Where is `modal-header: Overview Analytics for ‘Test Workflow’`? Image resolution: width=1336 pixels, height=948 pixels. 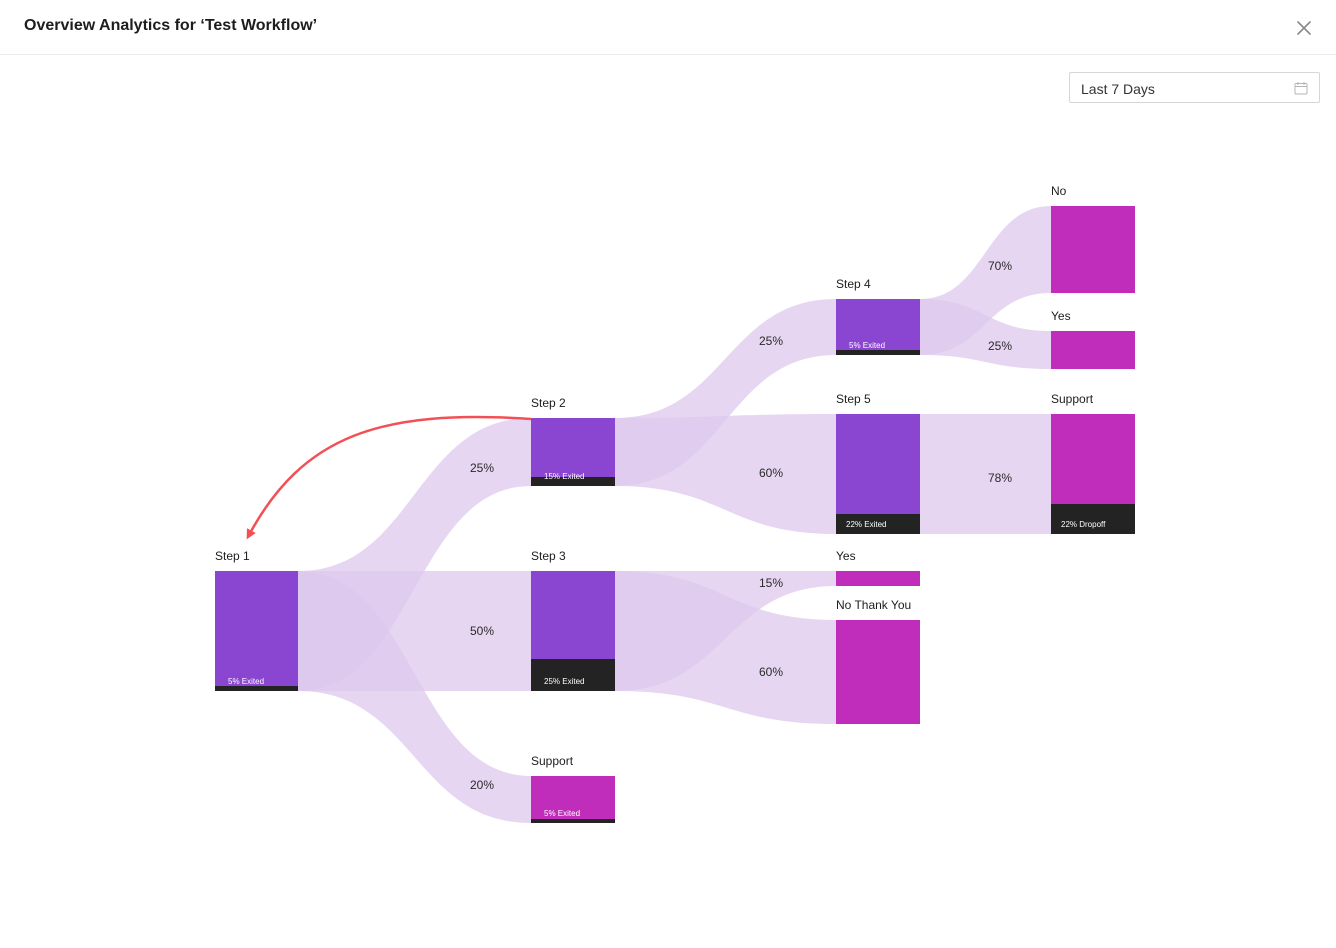 modal-header: Overview Analytics for ‘Test Workflow’ is located at coordinates (668, 27).